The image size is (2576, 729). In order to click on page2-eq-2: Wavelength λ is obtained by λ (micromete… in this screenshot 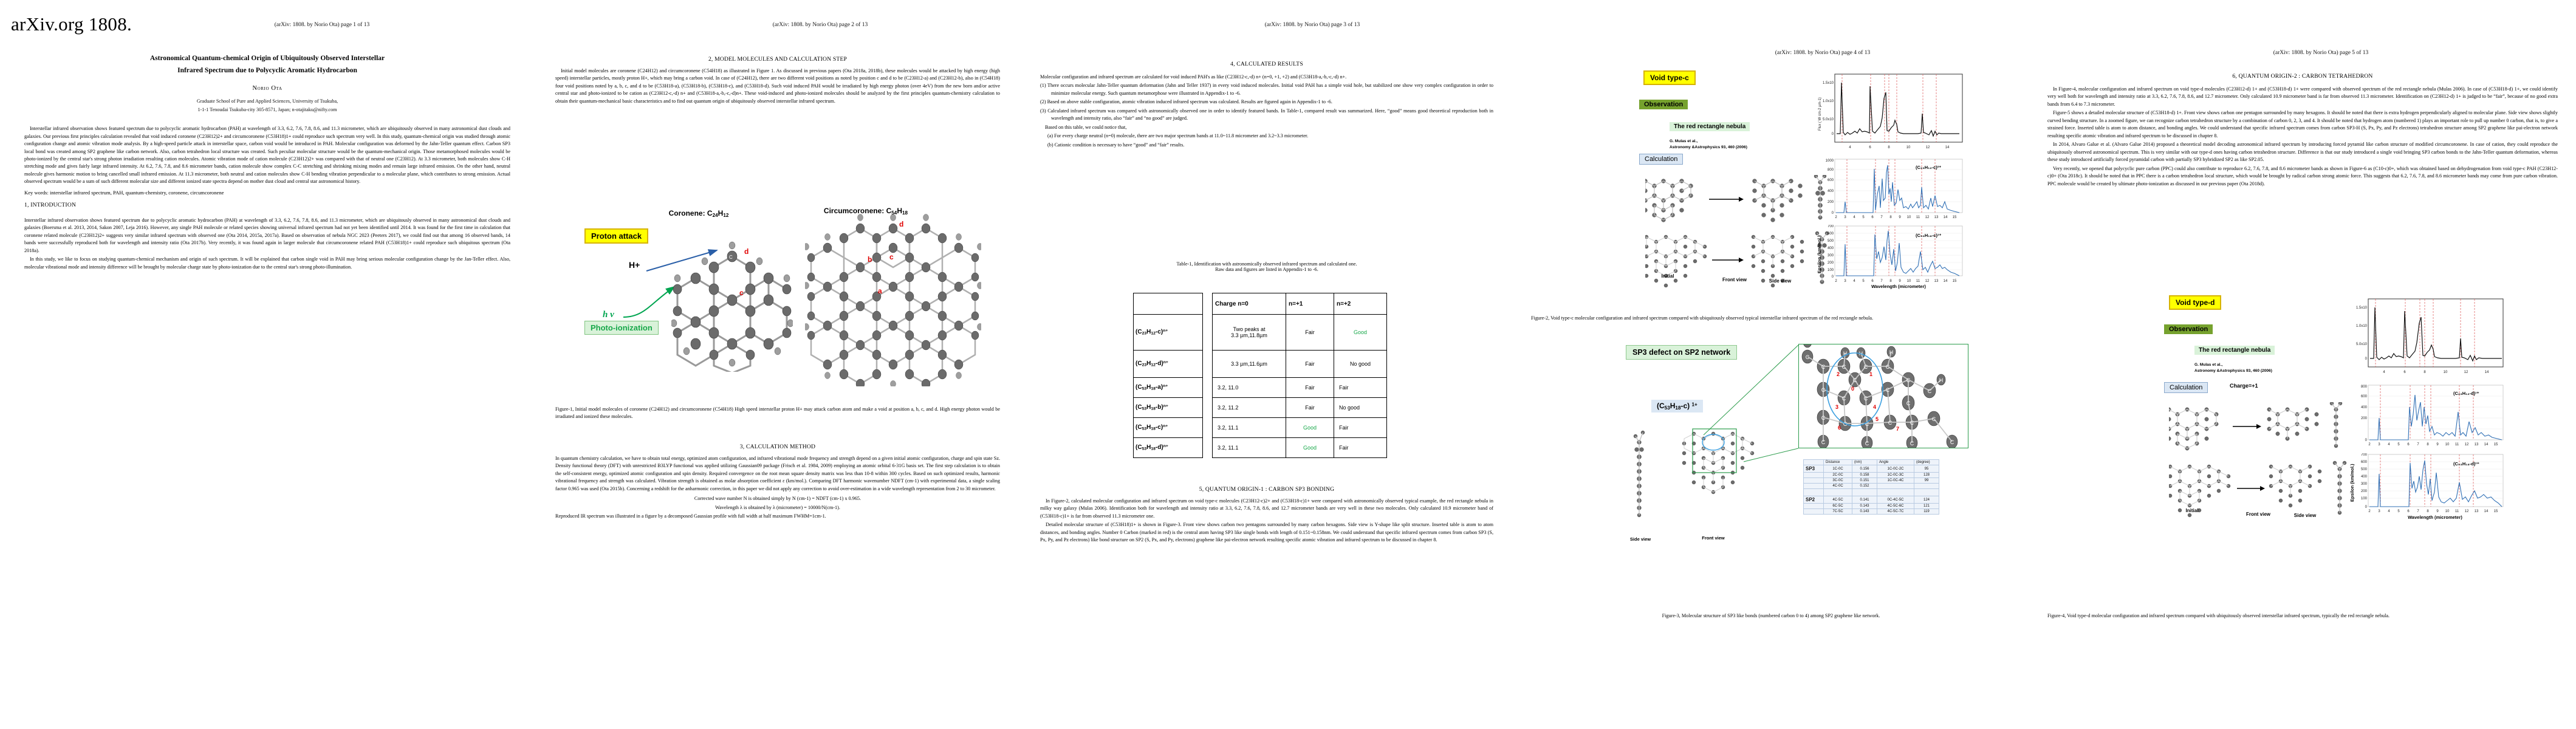, I will do `click(777, 507)`.